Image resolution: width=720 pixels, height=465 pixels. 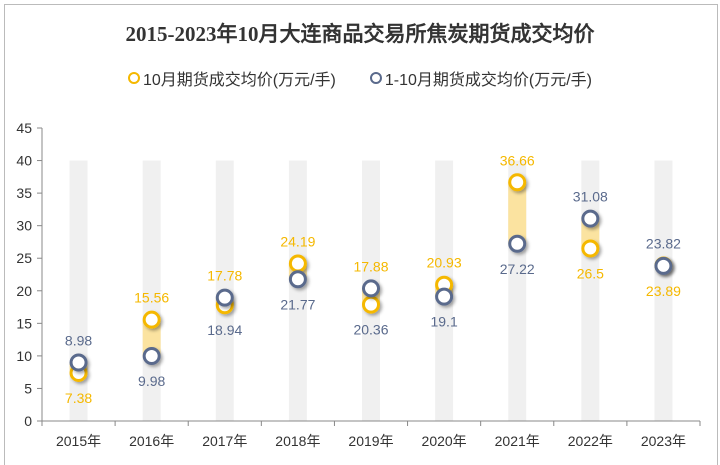 I want to click on october-data-label: 26.5, so click(x=590, y=273).